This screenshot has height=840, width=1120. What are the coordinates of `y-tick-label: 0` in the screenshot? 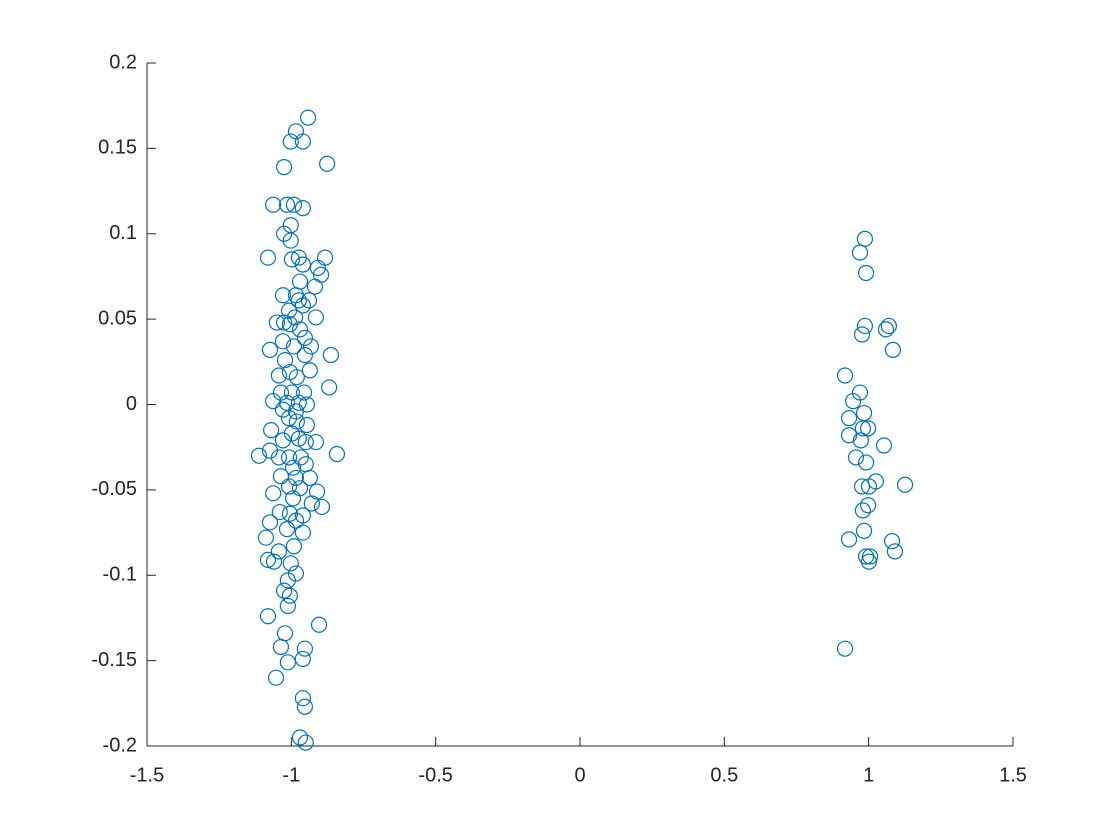 It's located at (131, 404).